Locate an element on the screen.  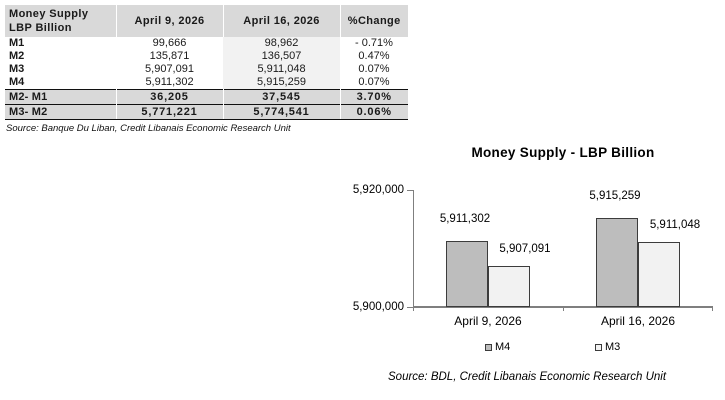
table-data-row: M1 99,666 98,962 - 0.71% is located at coordinates (206, 43).